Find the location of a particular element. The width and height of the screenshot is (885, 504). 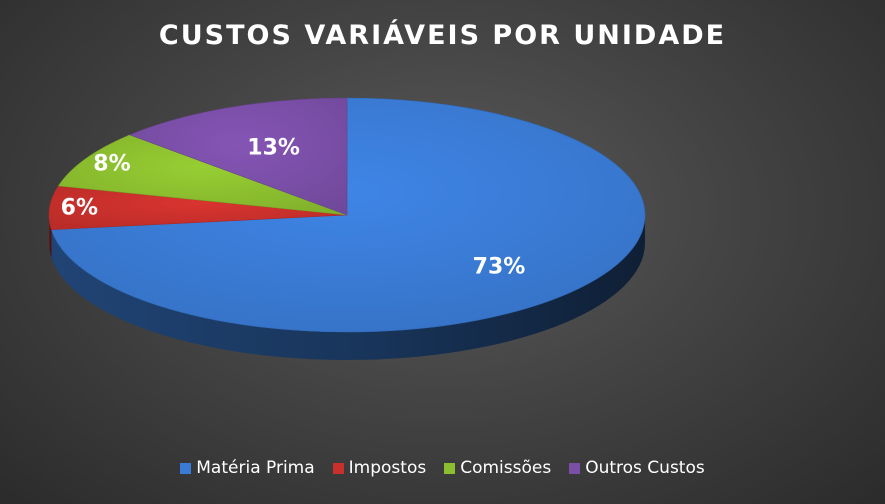

legend-item-4: Outros Custos is located at coordinates (637, 468).